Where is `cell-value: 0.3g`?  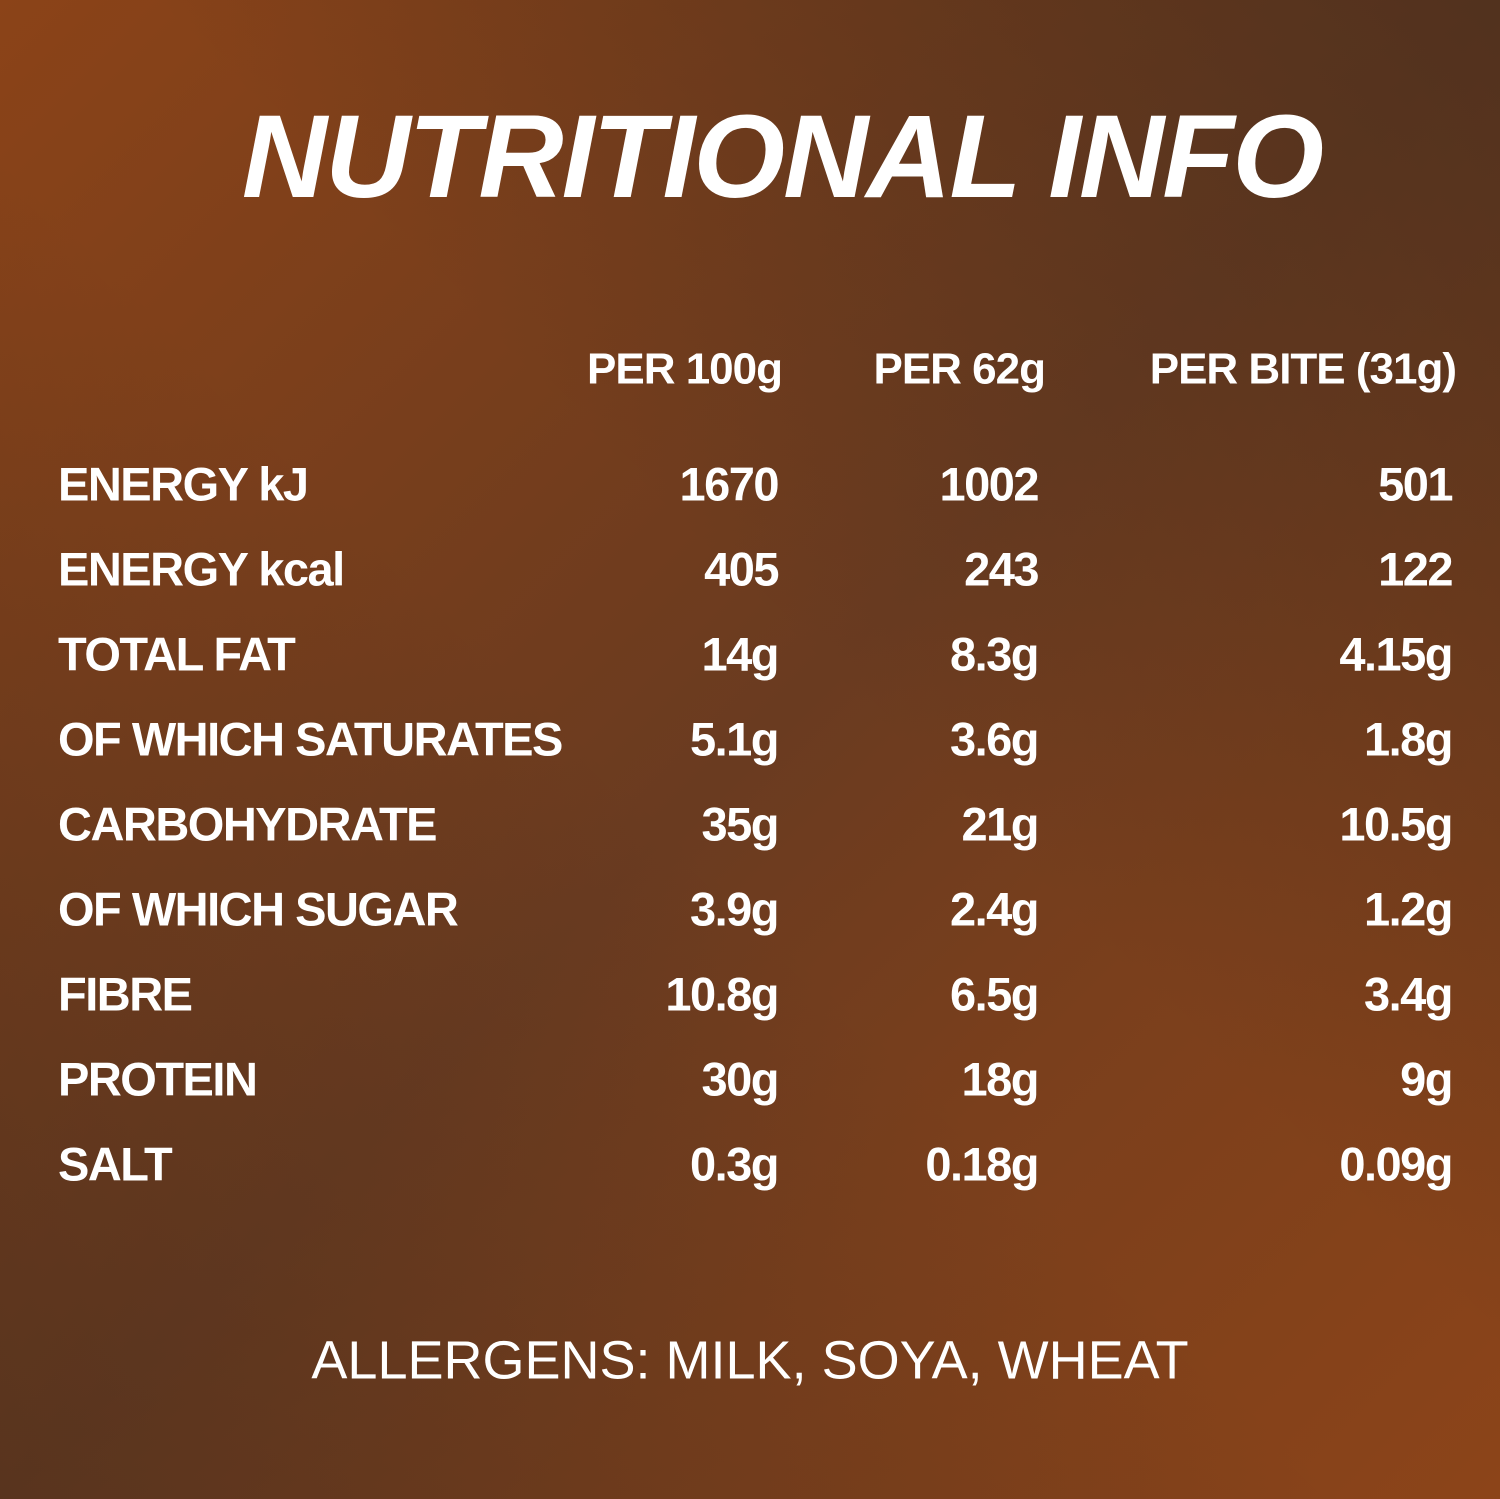 cell-value: 0.3g is located at coordinates (734, 1163).